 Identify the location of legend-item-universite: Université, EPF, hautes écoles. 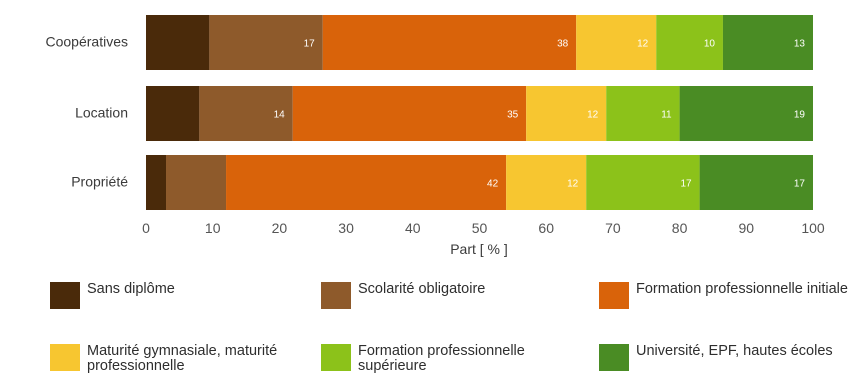
(732, 357).